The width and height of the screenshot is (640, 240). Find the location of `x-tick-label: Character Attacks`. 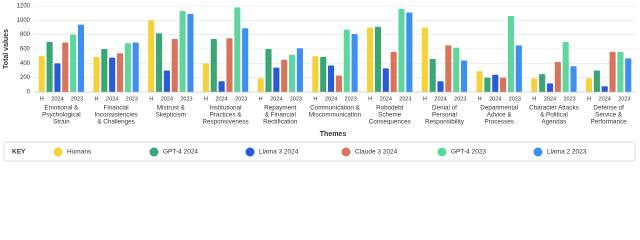

x-tick-label: Character Attacks is located at coordinates (554, 108).